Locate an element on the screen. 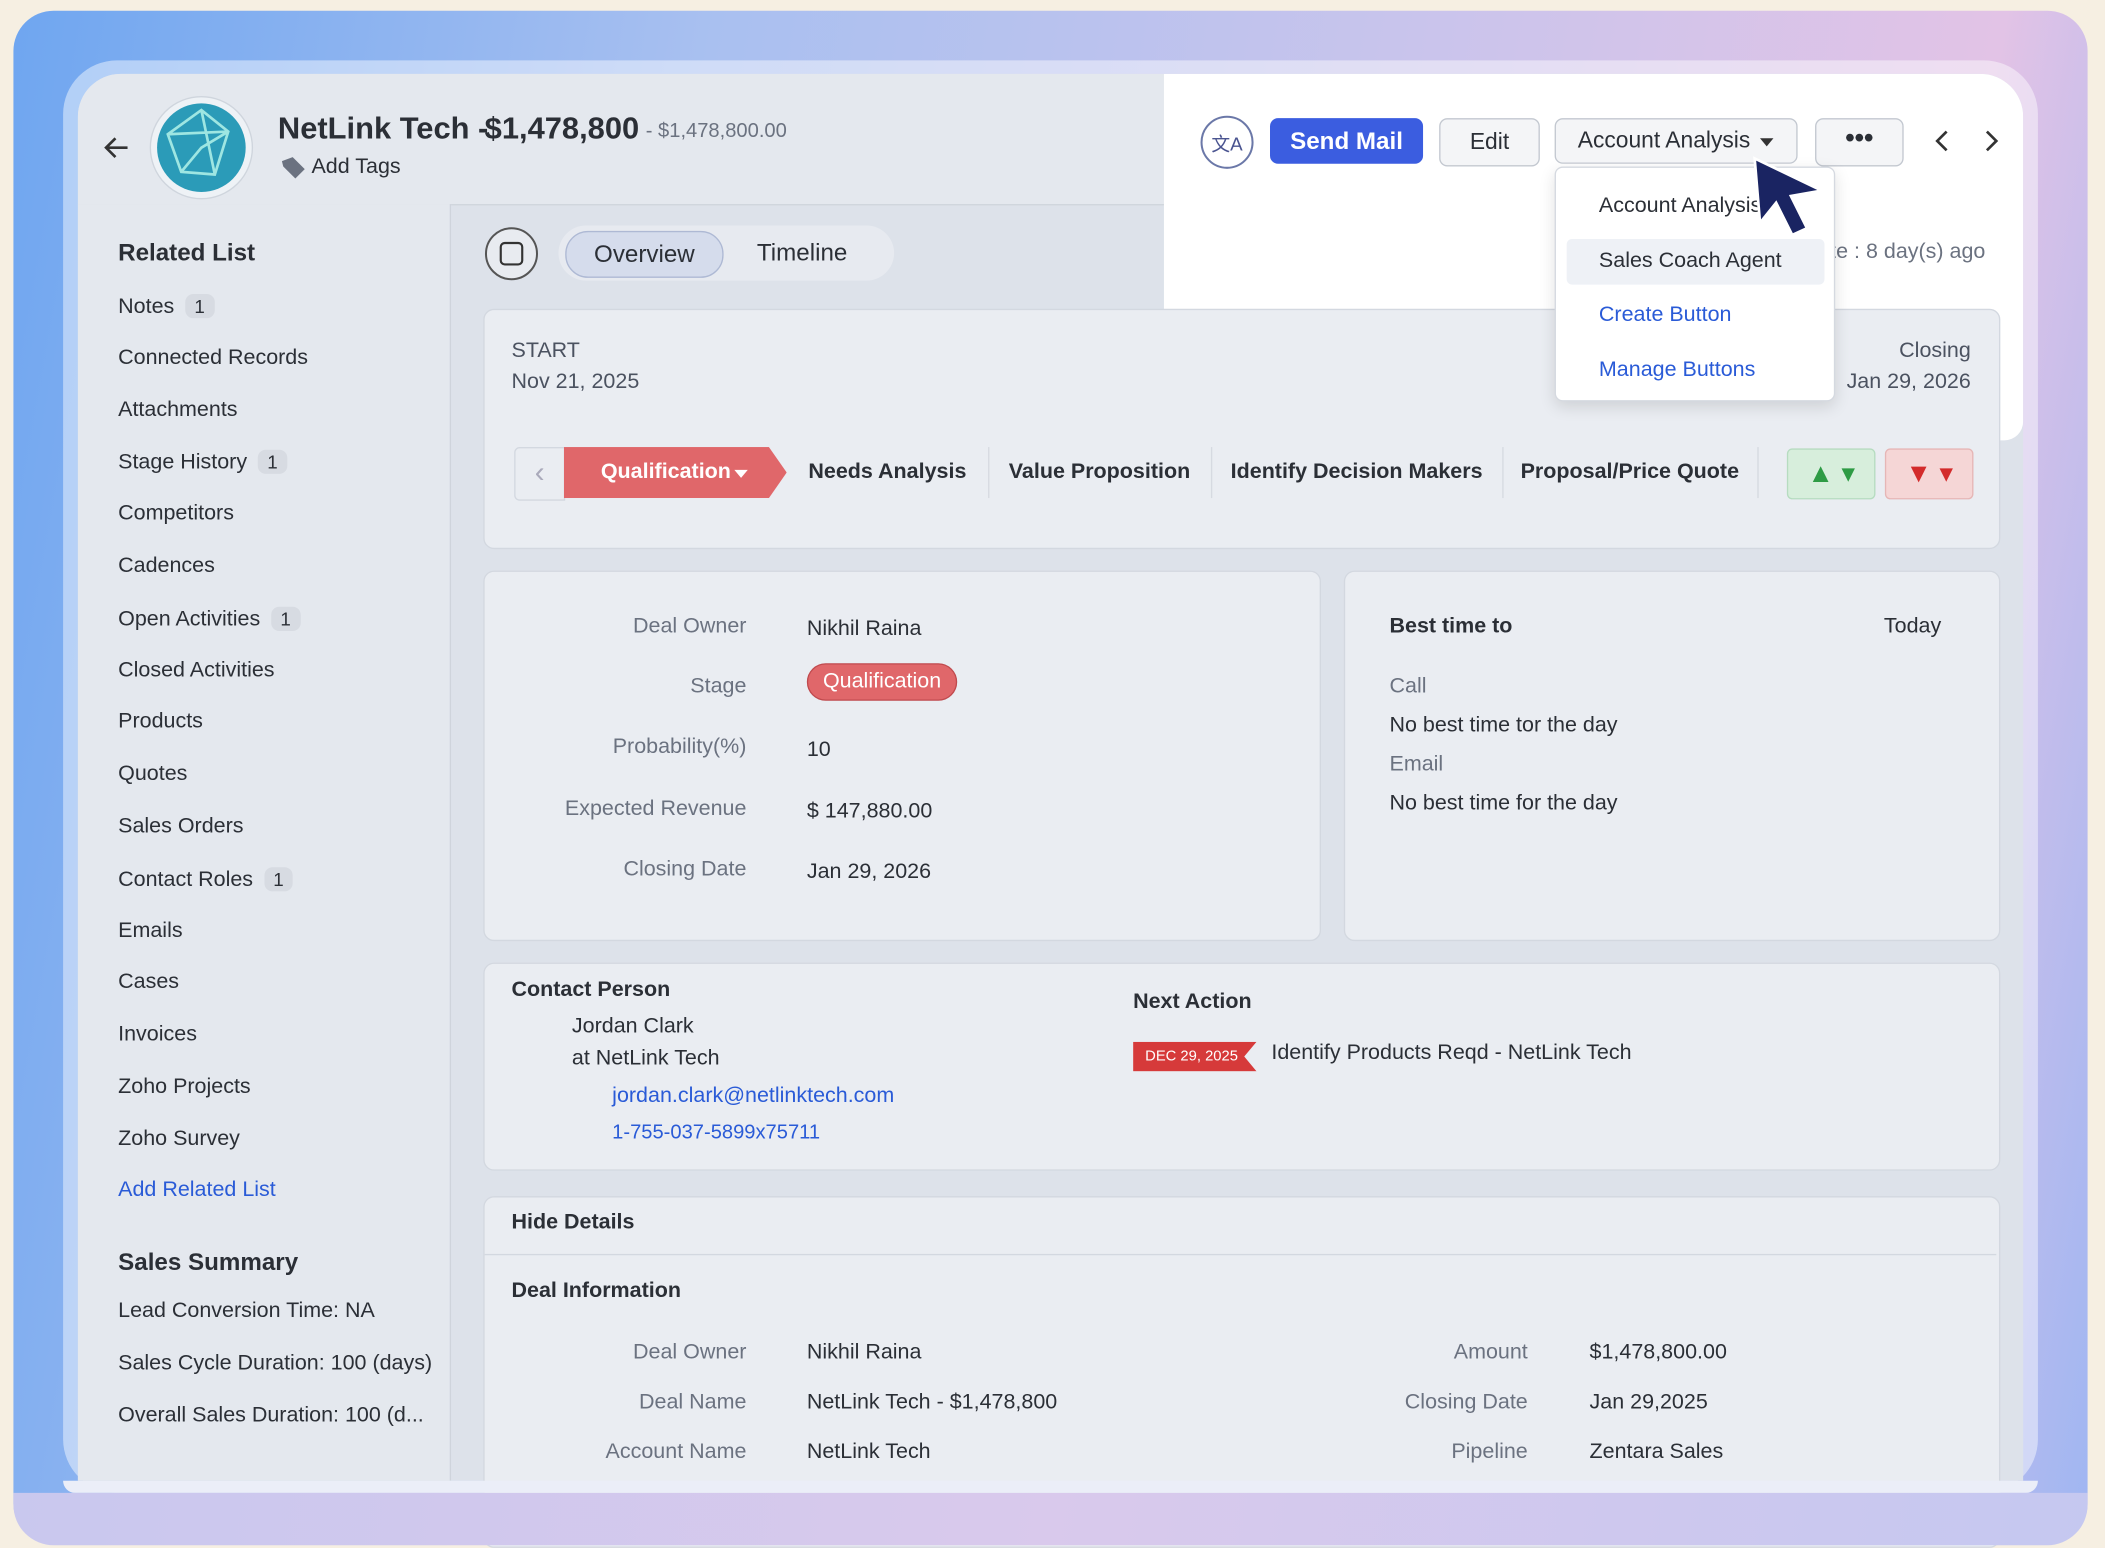 Image resolution: width=2105 pixels, height=1548 pixels. related-item-label: Sales Orders is located at coordinates (181, 826).